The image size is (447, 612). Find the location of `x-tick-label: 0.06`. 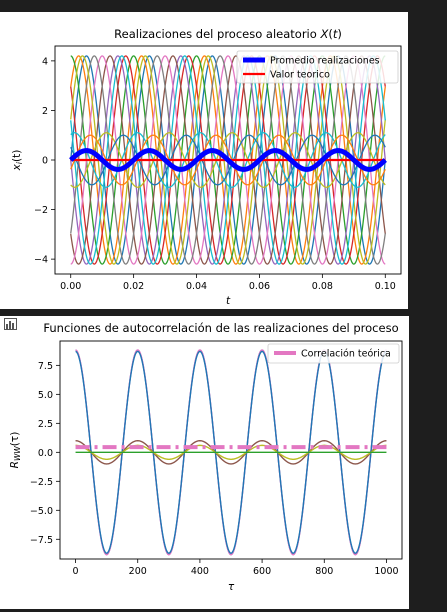

x-tick-label: 0.06 is located at coordinates (259, 286).